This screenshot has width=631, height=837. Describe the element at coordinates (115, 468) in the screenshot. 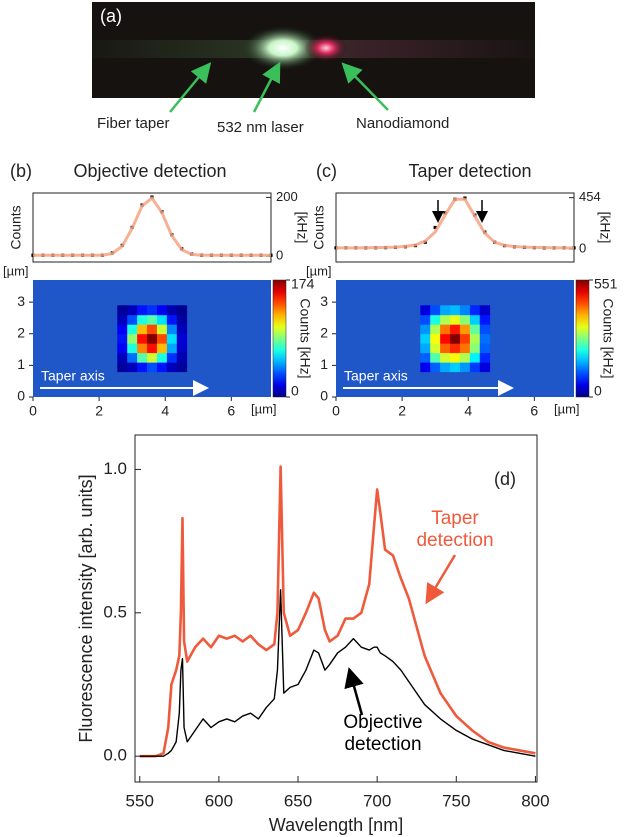

I see `y-tick-label: 1.0` at that location.